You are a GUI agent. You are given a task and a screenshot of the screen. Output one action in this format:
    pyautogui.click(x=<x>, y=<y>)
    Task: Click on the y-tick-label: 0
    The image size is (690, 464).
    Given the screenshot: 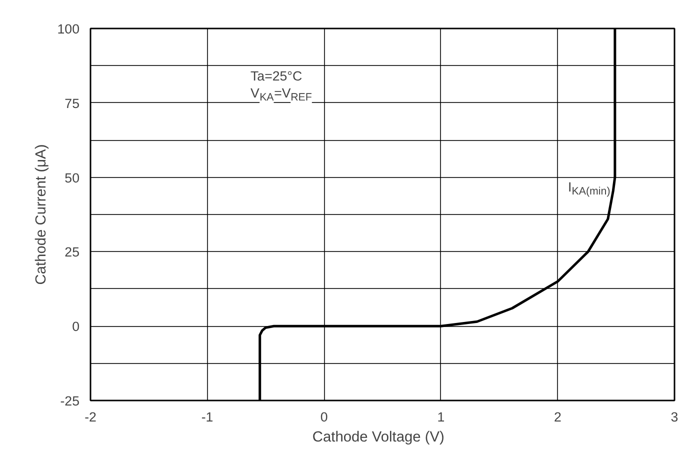 What is the action you would take?
    pyautogui.click(x=76, y=326)
    